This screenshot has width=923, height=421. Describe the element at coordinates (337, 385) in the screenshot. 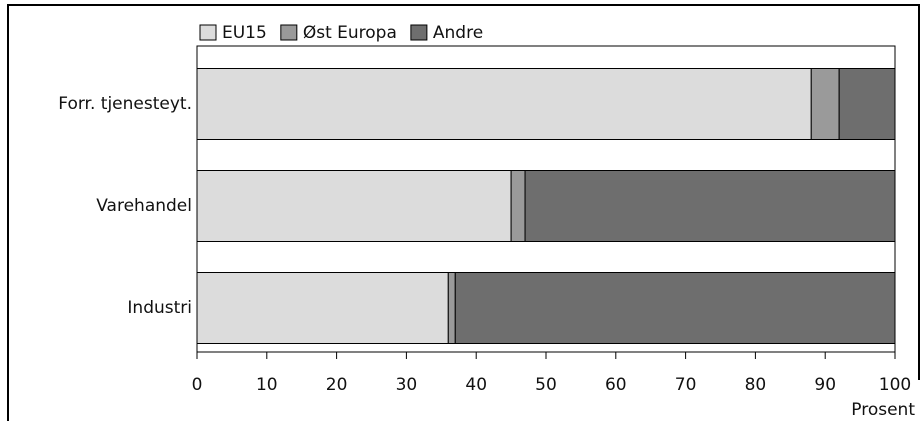

I see `x-tick-label: 20` at that location.